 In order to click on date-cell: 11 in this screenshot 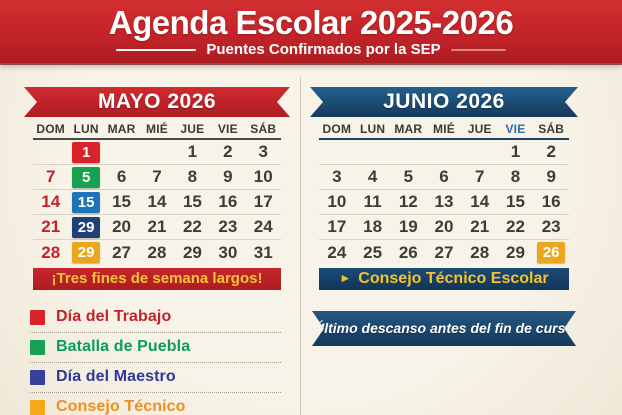, I will do `click(372, 201)`.